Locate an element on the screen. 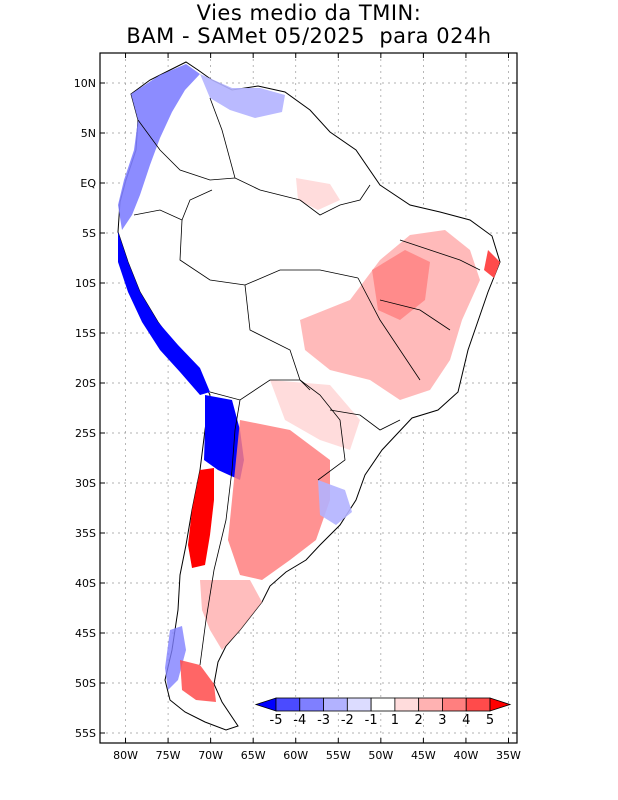 The height and width of the screenshot is (800, 618). lat-label: 15S is located at coordinates (85, 333).